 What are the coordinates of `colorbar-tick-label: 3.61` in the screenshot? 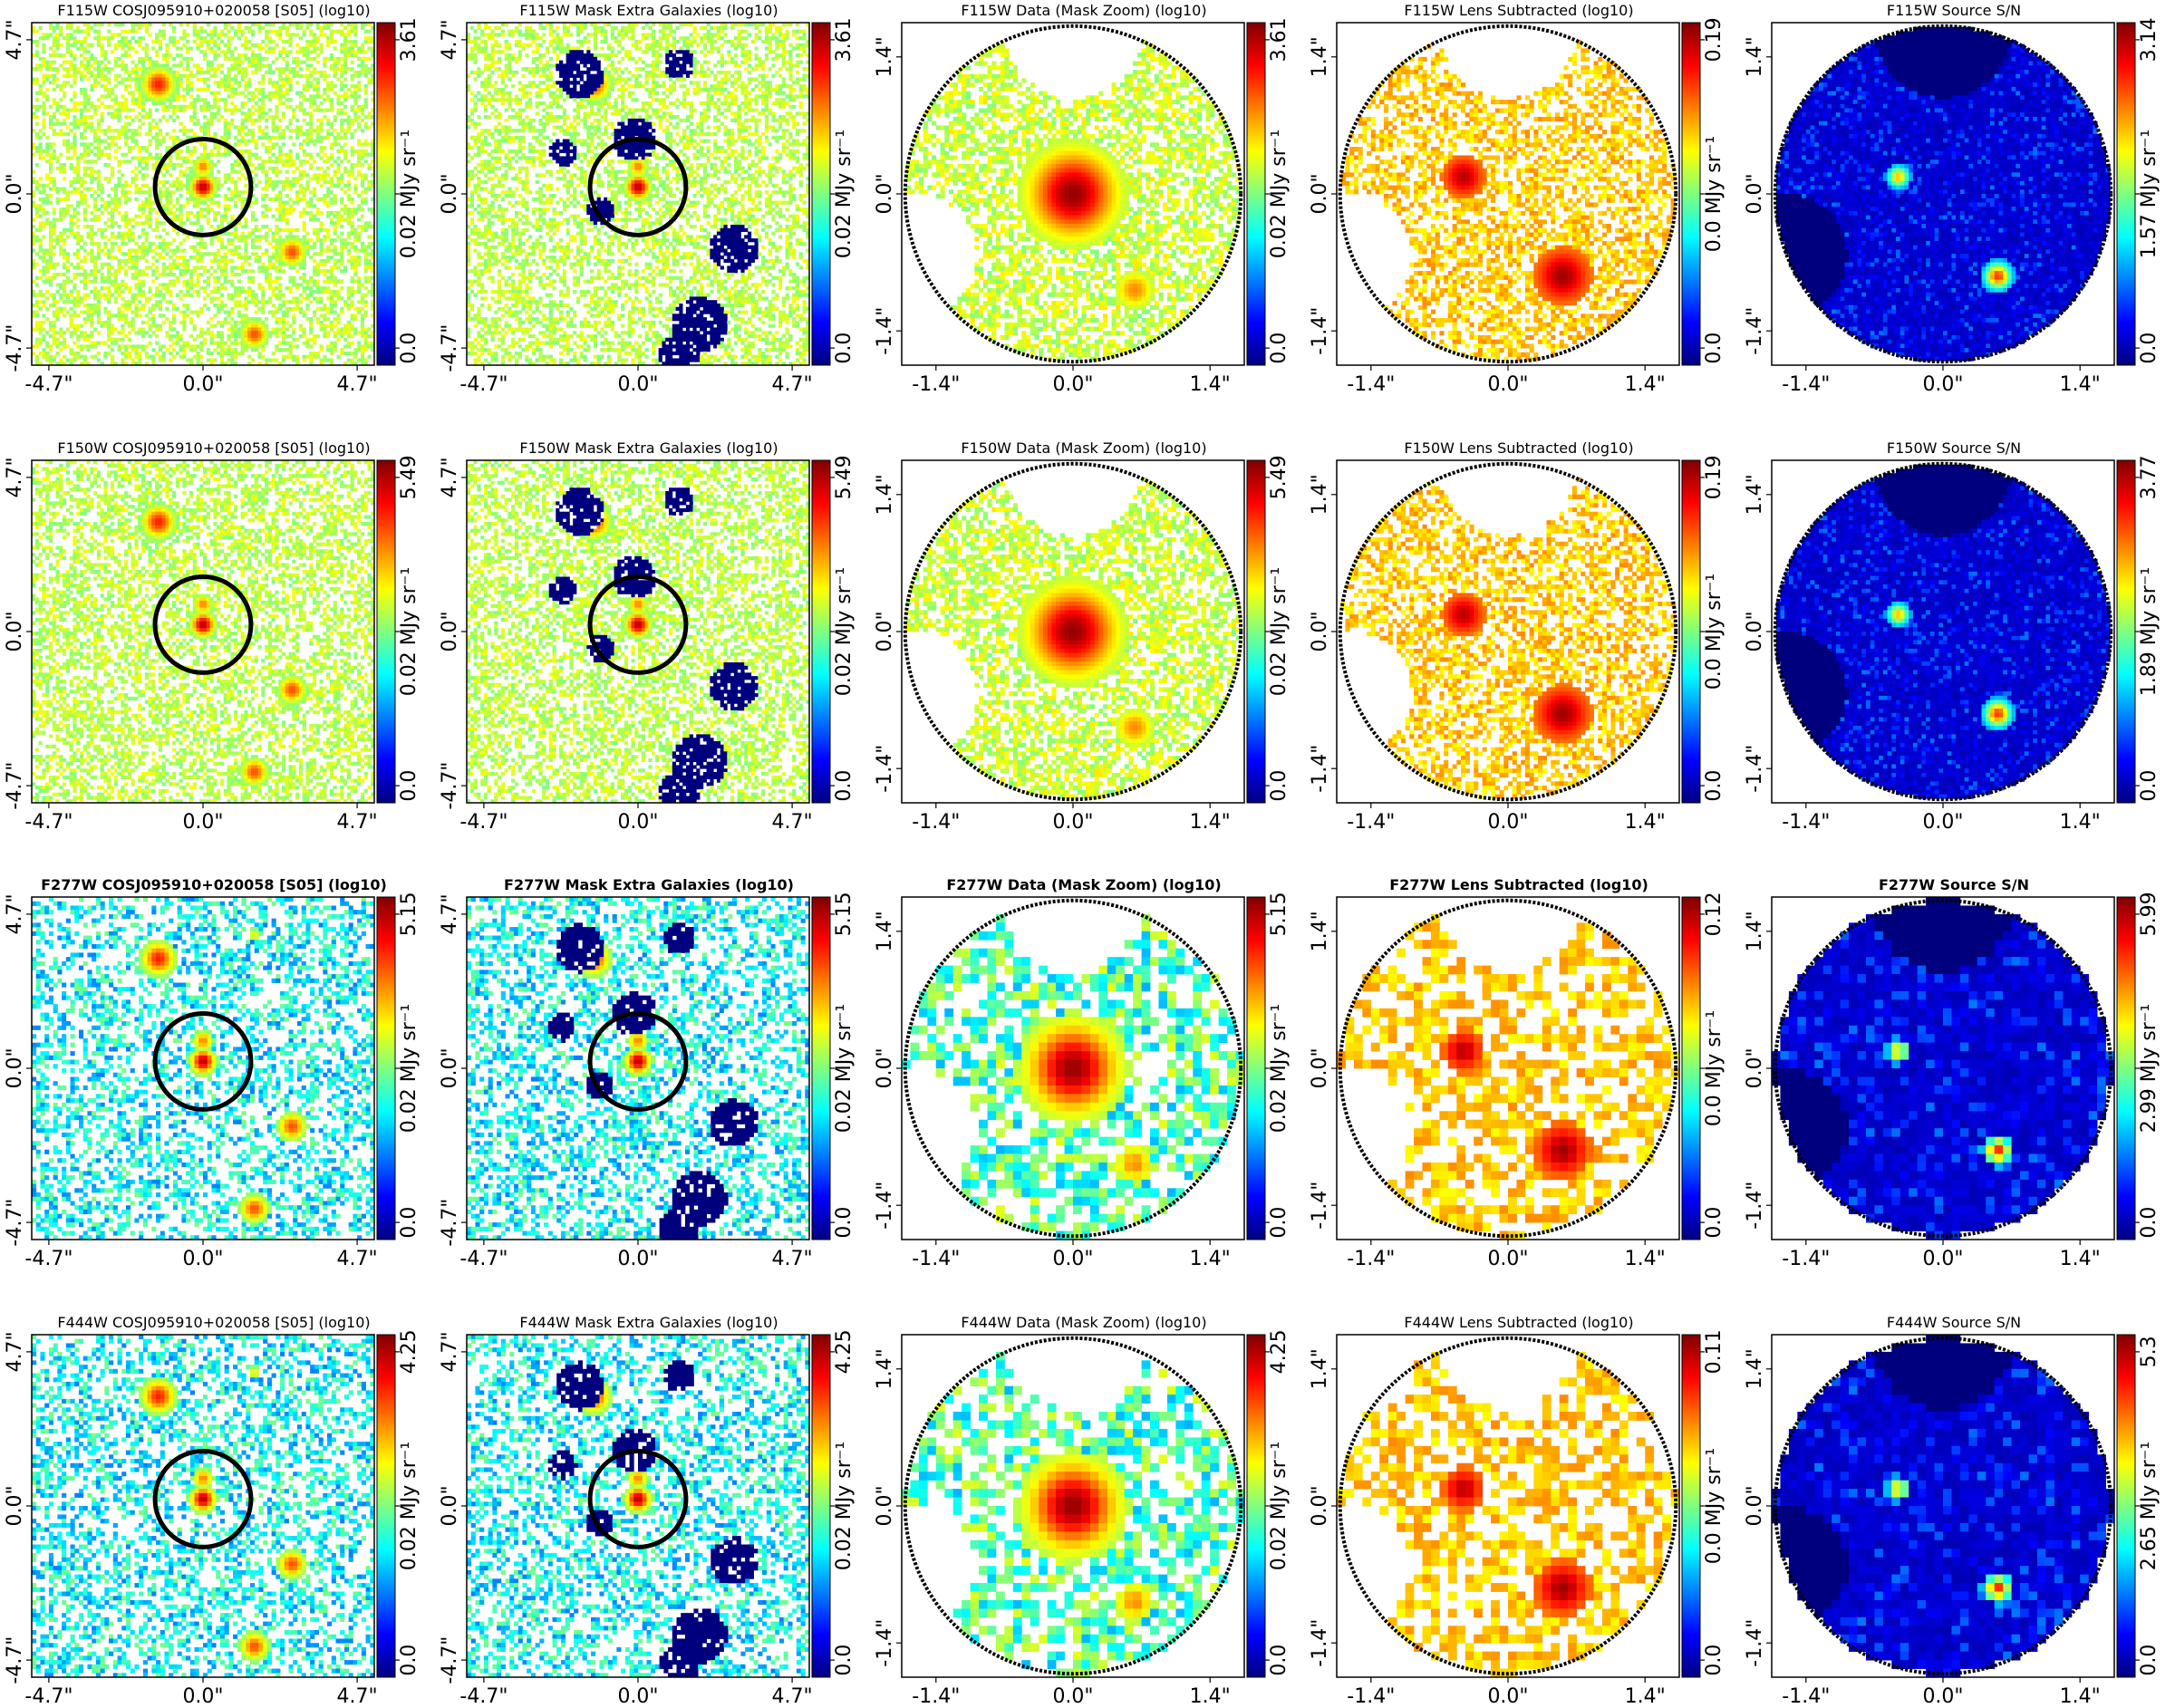 It's located at (409, 39).